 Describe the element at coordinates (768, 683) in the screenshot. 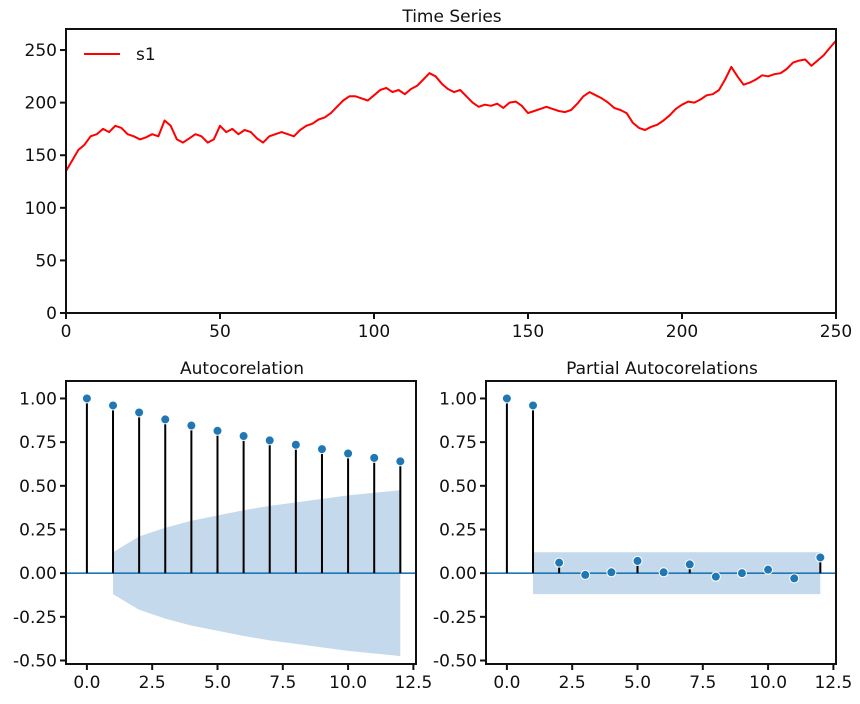

I see `x-tick-label: 10.0` at that location.